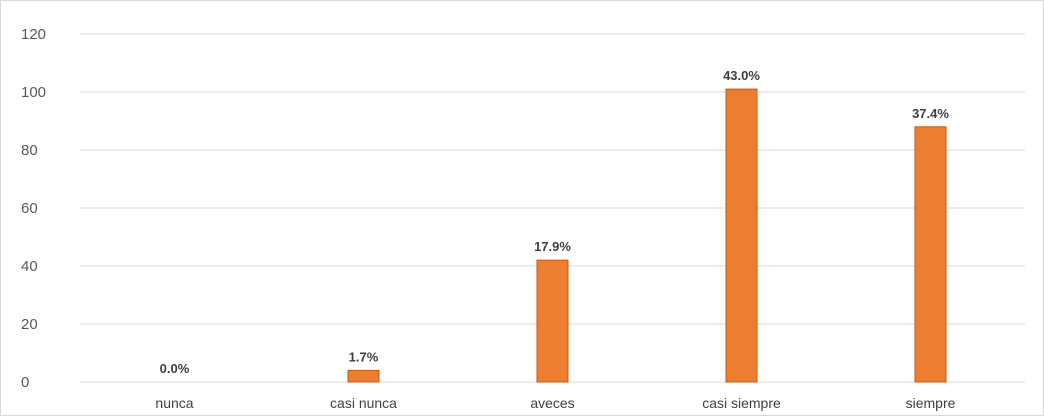  Describe the element at coordinates (363, 403) in the screenshot. I see `category-label: casi nunca` at that location.